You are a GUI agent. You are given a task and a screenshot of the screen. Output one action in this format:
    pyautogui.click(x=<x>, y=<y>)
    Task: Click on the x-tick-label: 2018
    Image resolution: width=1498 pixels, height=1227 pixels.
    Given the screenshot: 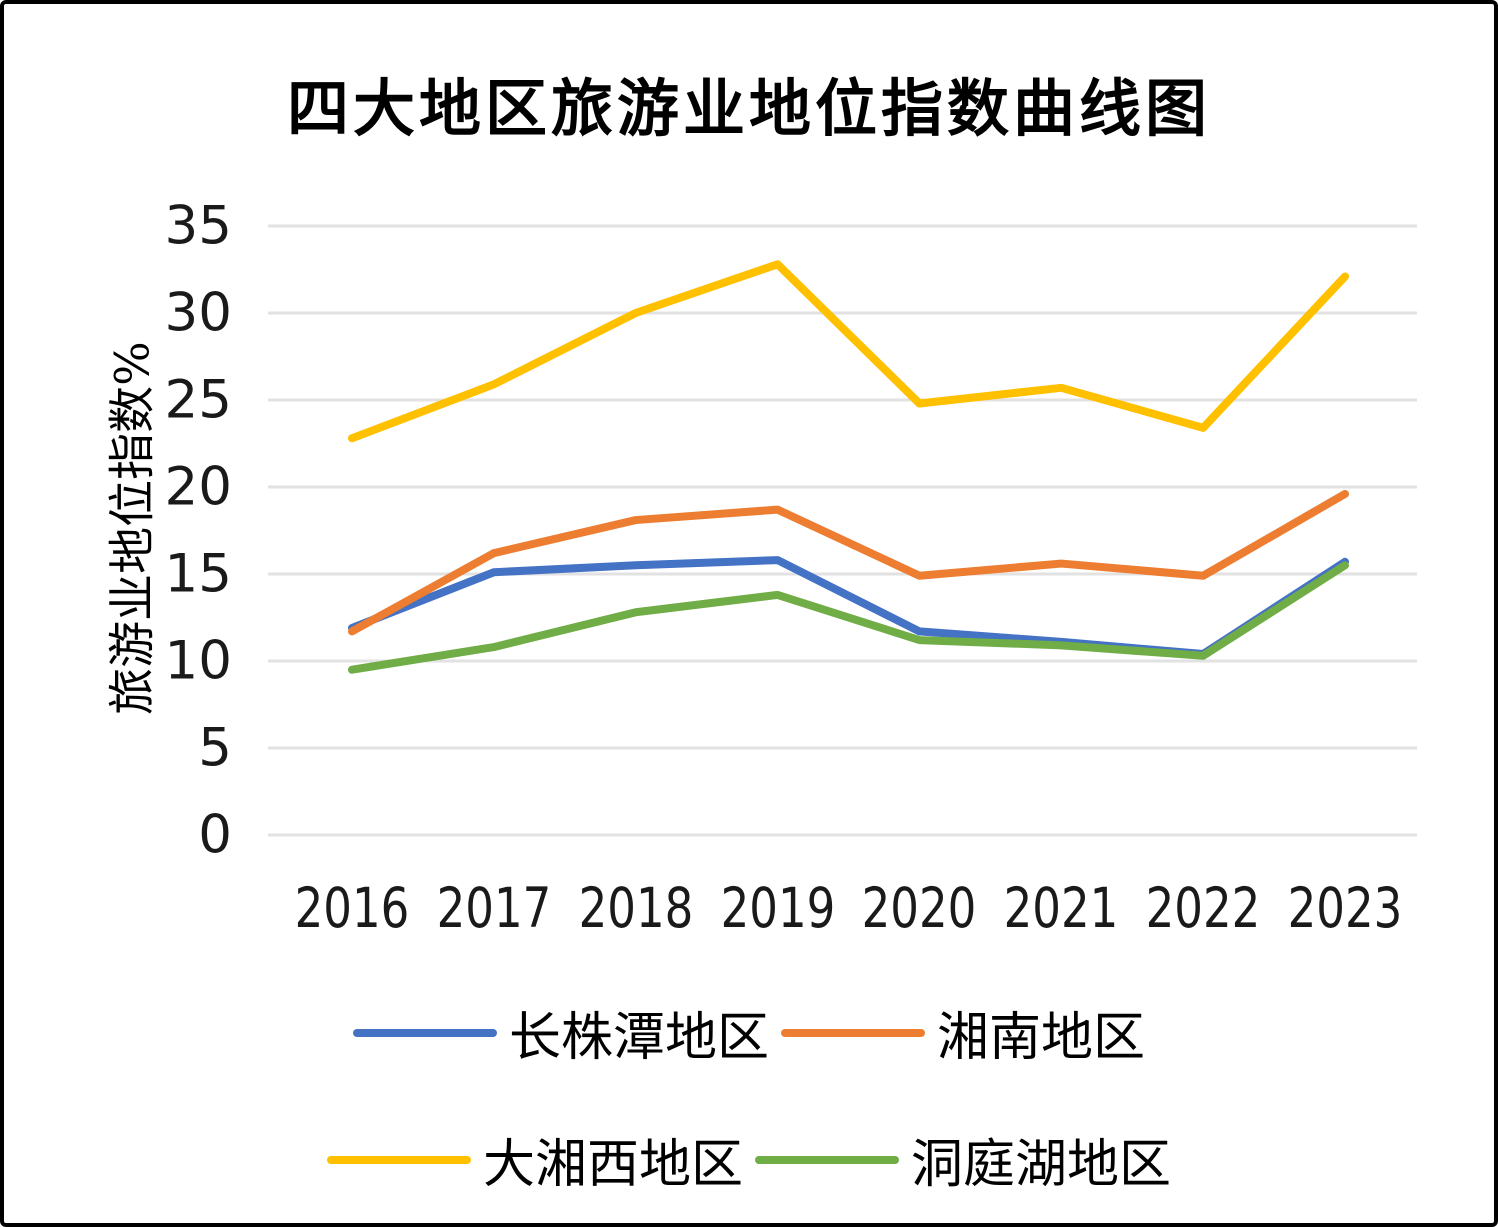 What is the action you would take?
    pyautogui.click(x=636, y=908)
    